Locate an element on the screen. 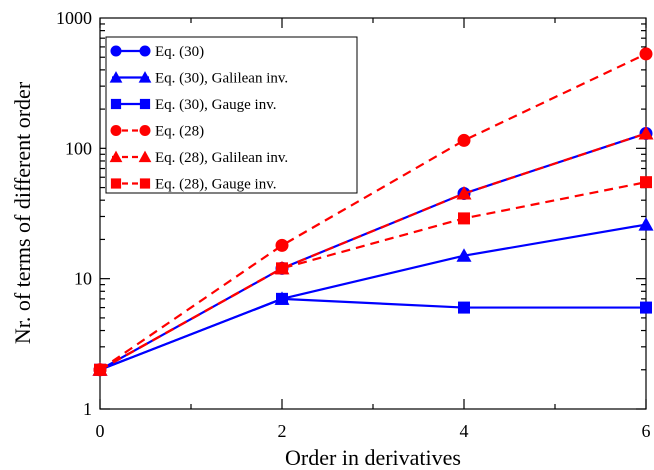 This screenshot has height=470, width=654. legend-label: Eq. (28) is located at coordinates (179, 132).